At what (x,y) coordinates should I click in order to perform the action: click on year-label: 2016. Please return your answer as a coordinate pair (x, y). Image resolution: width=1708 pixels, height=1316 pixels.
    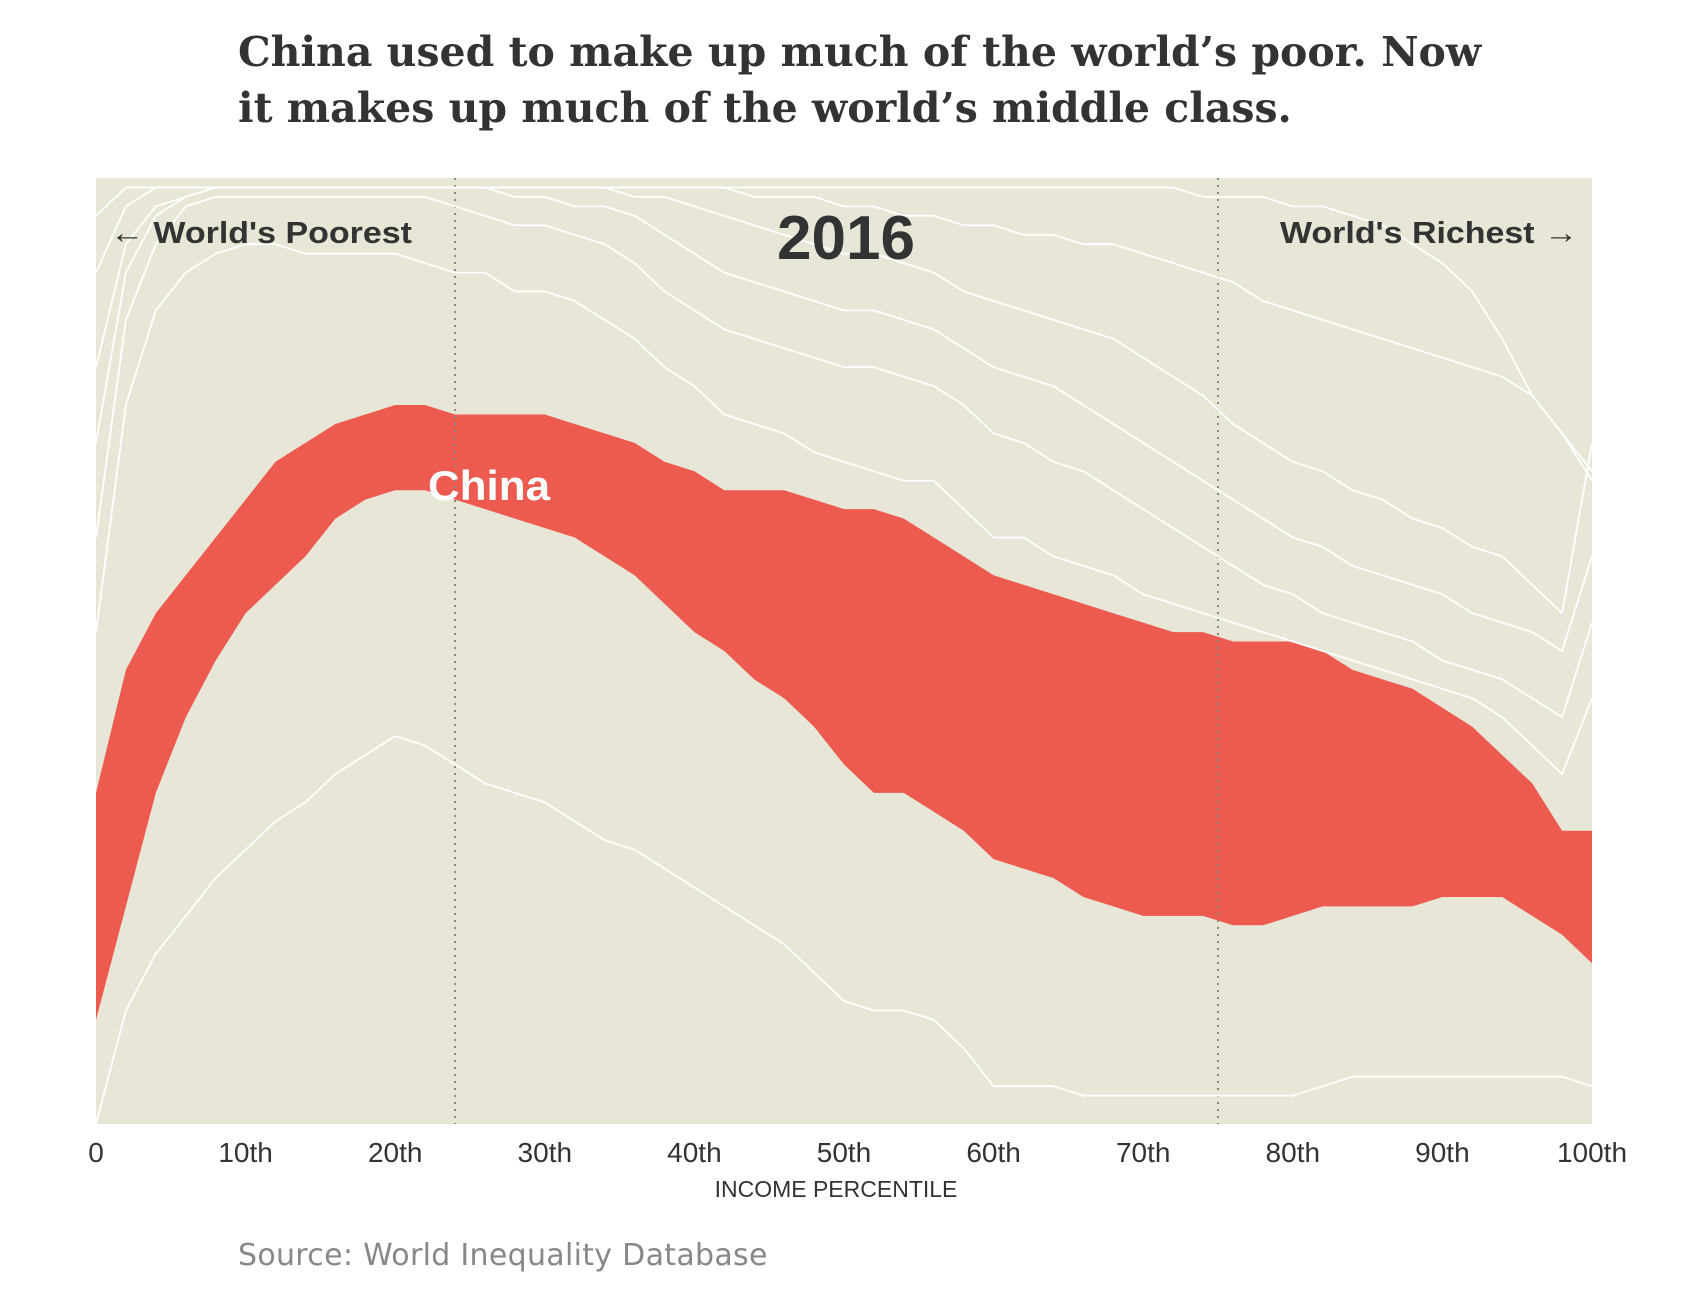
    Looking at the image, I should click on (846, 238).